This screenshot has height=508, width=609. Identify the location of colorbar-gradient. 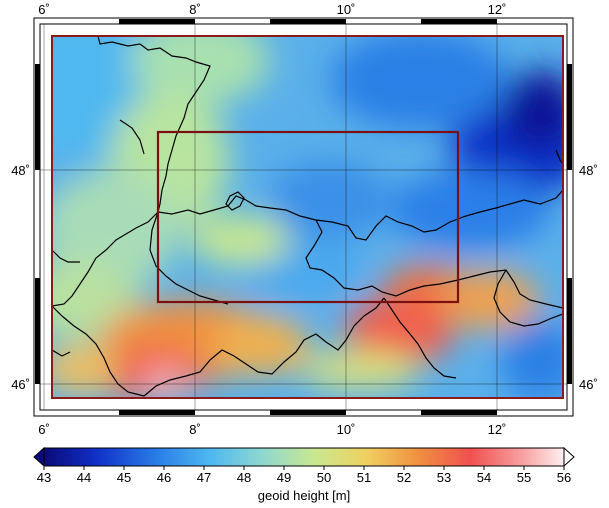
(304, 457).